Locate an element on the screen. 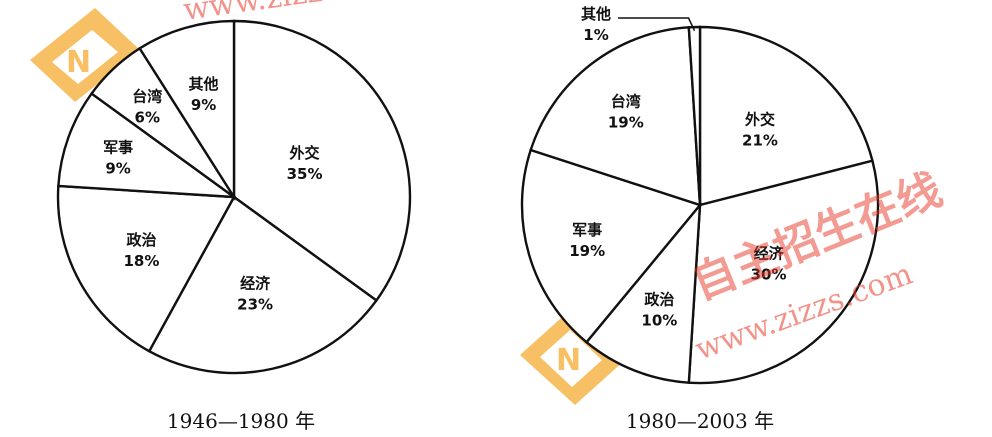  pie2-value-economy: 30% is located at coordinates (769, 275).